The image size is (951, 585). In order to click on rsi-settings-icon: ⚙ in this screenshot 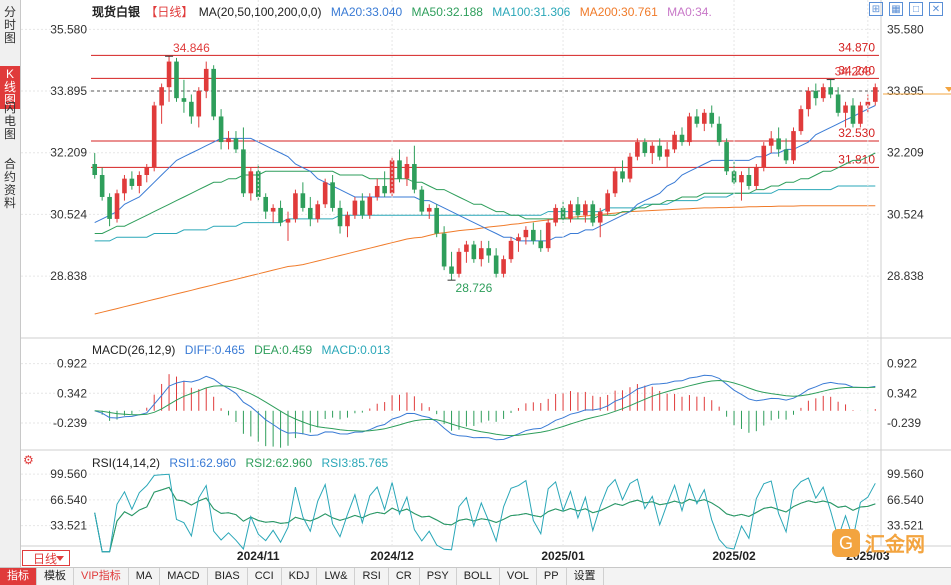, I will do `click(28, 460)`.